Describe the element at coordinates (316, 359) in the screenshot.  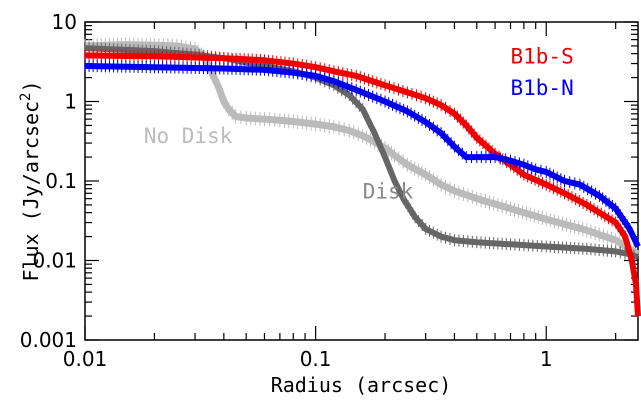
I see `x-tick-label: 0.1` at that location.